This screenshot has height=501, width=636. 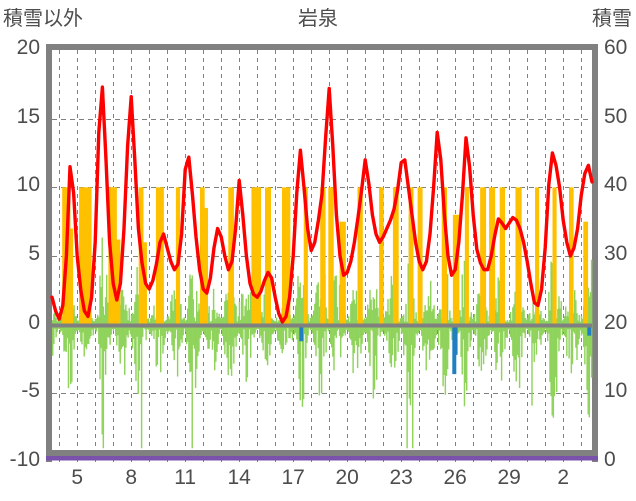 What do you see at coordinates (616, 253) in the screenshot?
I see `y-right-tick-label: 30` at bounding box center [616, 253].